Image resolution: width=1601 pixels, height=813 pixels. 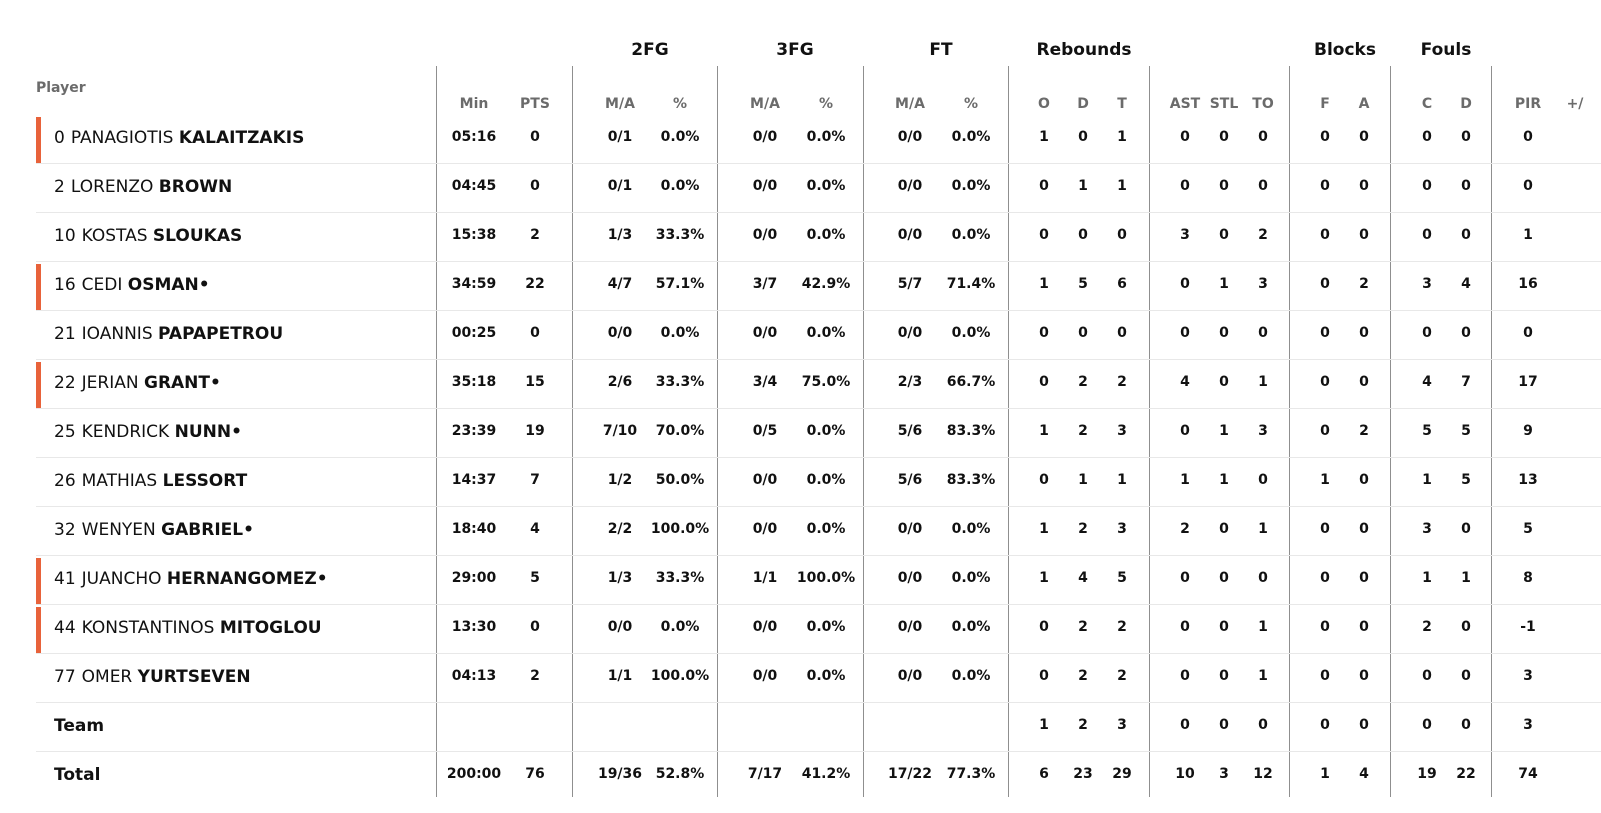 I want to click on player-name: 0 PANAGIOTIS KALAITZAKIS, so click(x=179, y=138).